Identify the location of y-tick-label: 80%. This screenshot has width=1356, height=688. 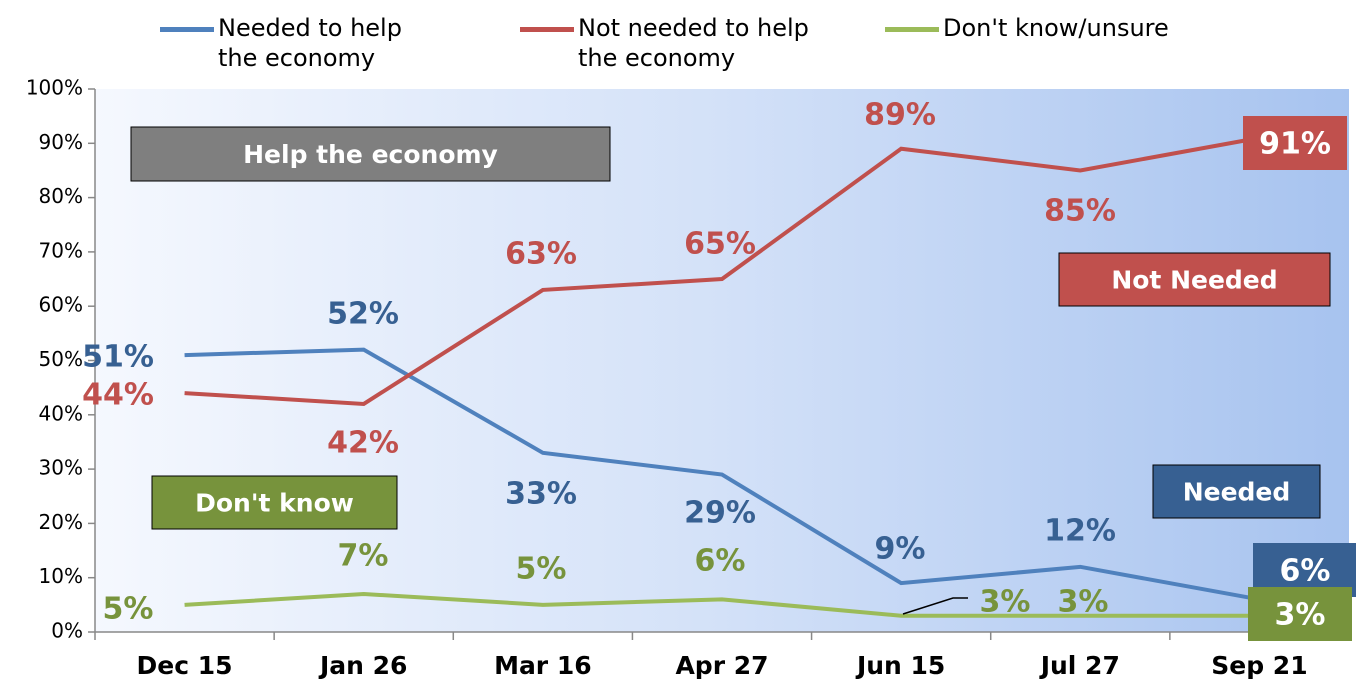
(61, 196).